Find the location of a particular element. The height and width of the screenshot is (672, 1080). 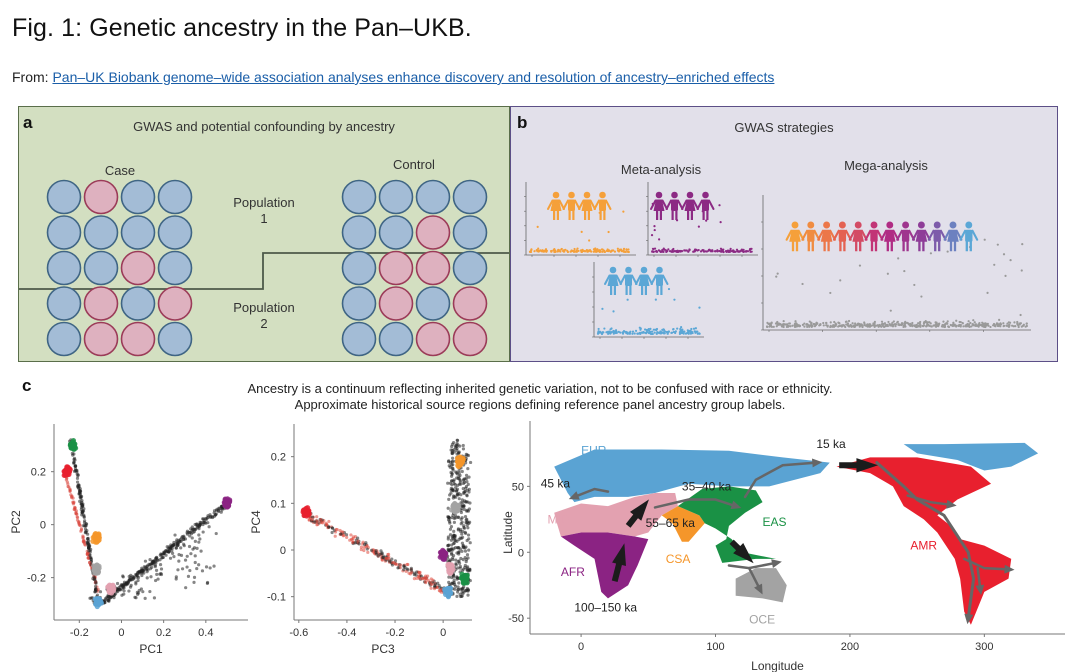

x-tick-label: 0 is located at coordinates (443, 633).